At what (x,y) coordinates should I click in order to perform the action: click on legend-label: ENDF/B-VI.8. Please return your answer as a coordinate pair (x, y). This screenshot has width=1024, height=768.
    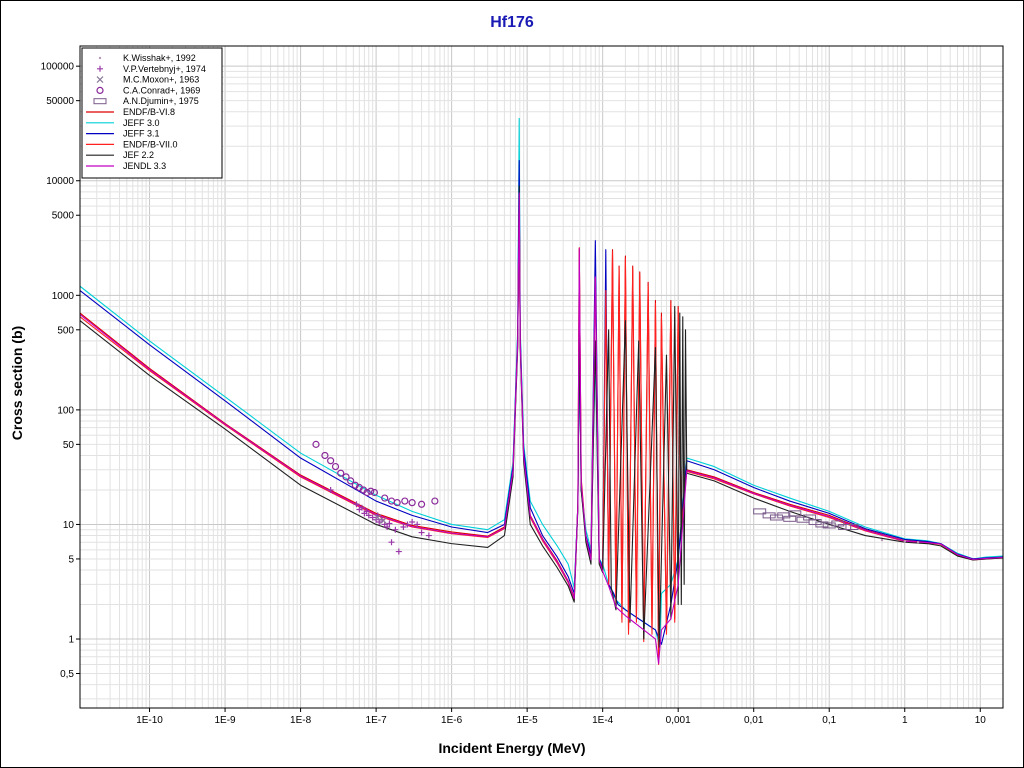
    Looking at the image, I should click on (149, 112).